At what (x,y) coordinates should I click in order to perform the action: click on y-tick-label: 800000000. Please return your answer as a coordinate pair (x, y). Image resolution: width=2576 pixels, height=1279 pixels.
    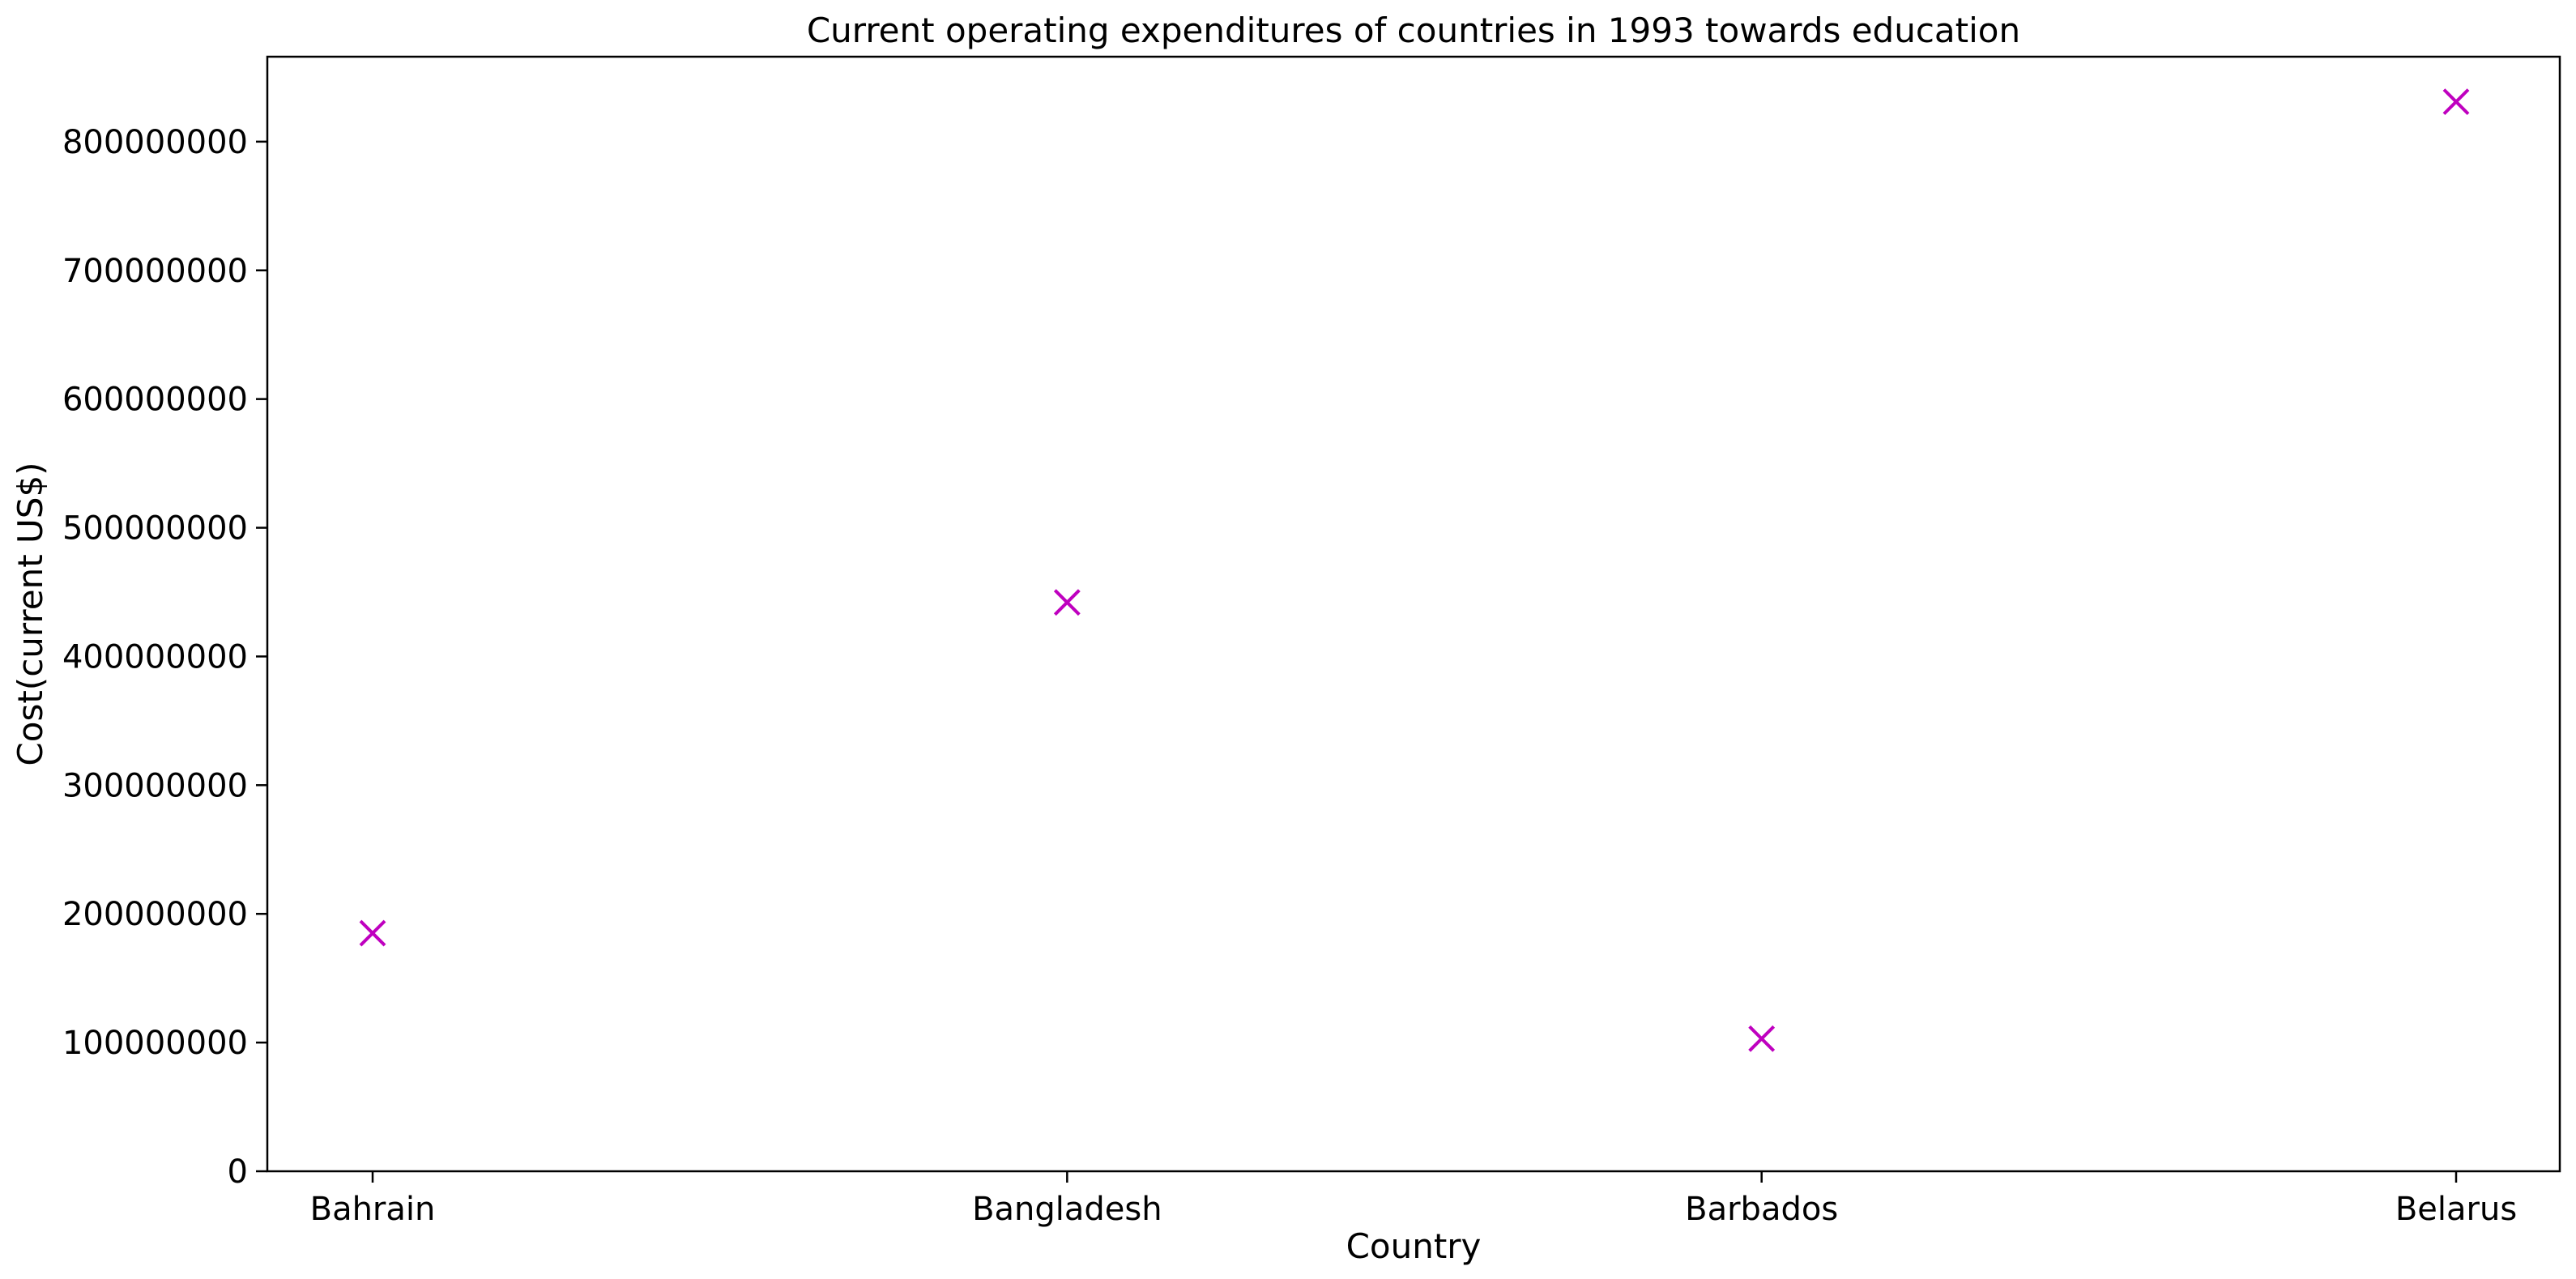
    Looking at the image, I should click on (155, 142).